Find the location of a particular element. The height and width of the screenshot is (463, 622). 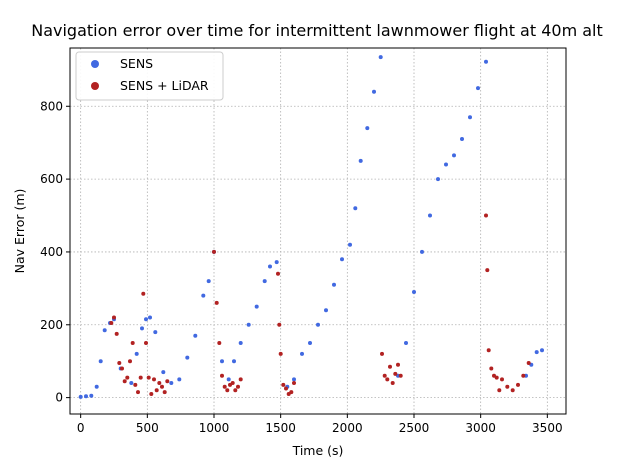

x-tick-label: 1500 is located at coordinates (280, 428).